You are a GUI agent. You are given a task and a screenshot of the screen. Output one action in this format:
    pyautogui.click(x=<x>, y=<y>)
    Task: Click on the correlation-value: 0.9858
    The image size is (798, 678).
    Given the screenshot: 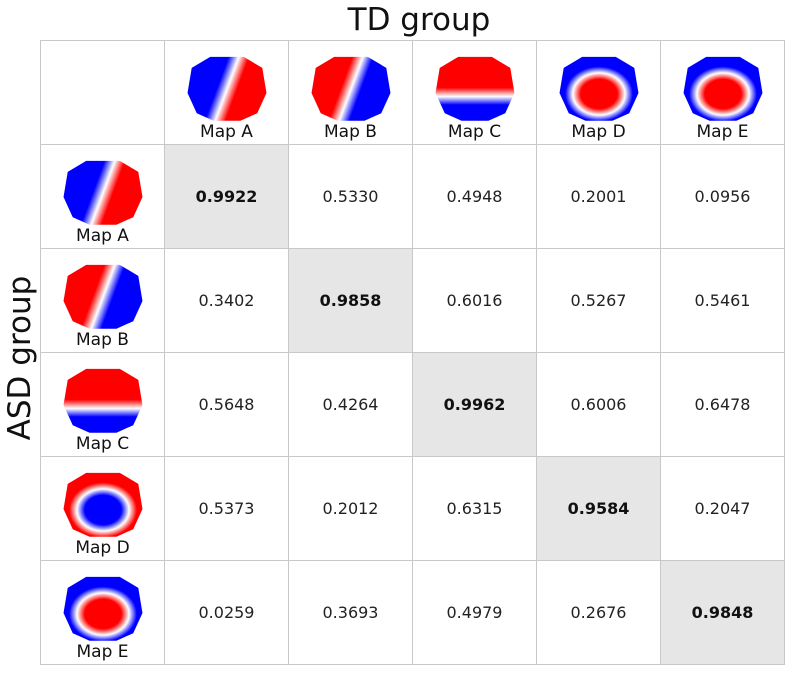 What is the action you would take?
    pyautogui.click(x=350, y=300)
    